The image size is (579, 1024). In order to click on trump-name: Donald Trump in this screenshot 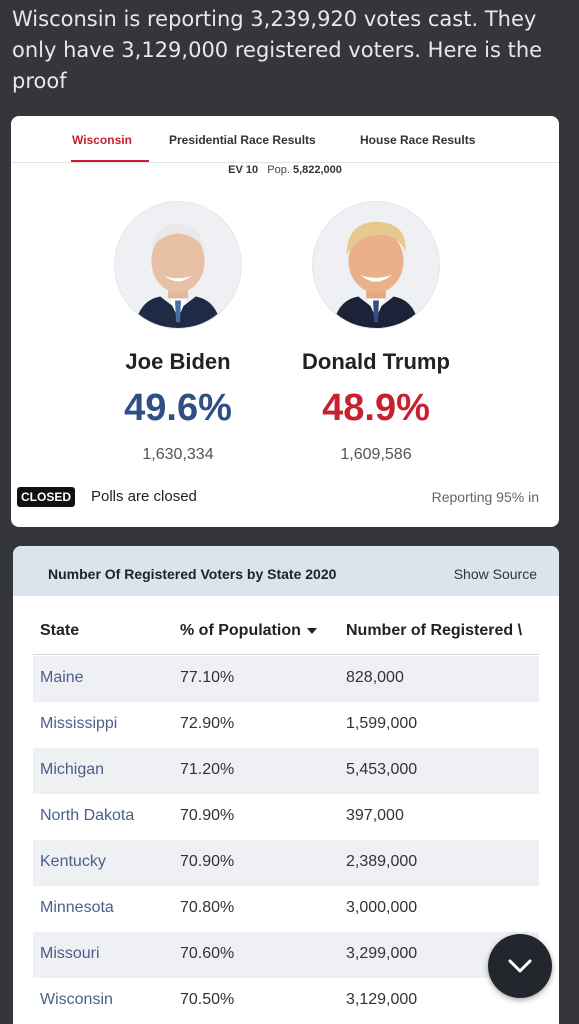, I will do `click(376, 361)`.